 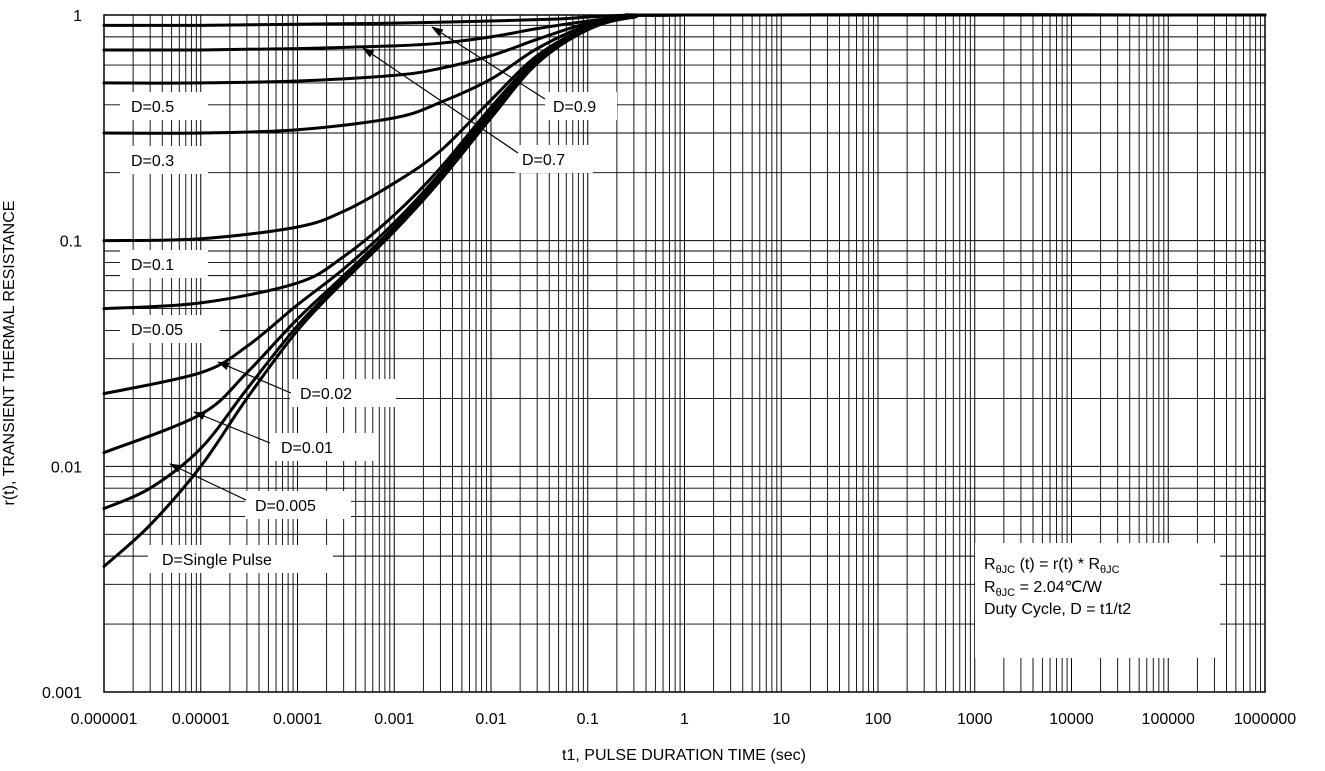 What do you see at coordinates (62, 693) in the screenshot?
I see `y-tick-label: 0.001` at bounding box center [62, 693].